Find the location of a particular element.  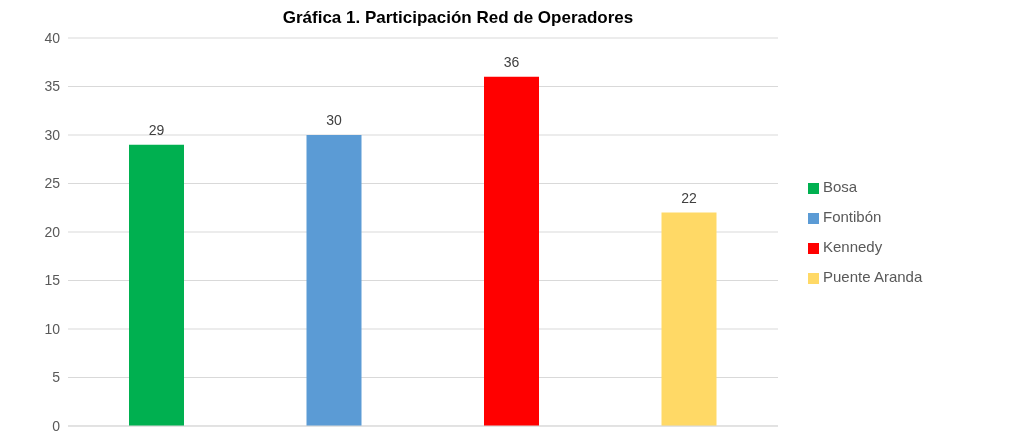

chart-title: Gráfica 1. Participación Red de Operadores is located at coordinates (458, 18).